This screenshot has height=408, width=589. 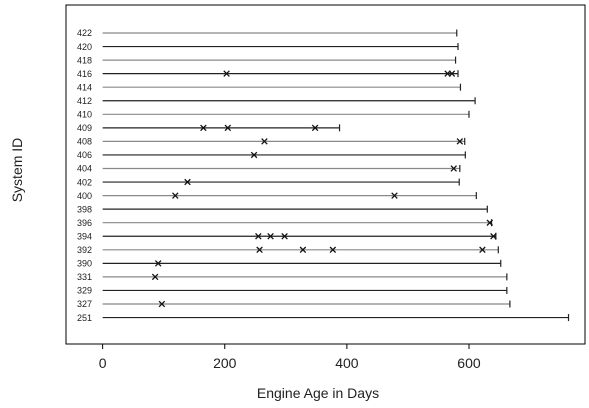 What do you see at coordinates (84, 304) in the screenshot?
I see `y-tick-label: 327` at bounding box center [84, 304].